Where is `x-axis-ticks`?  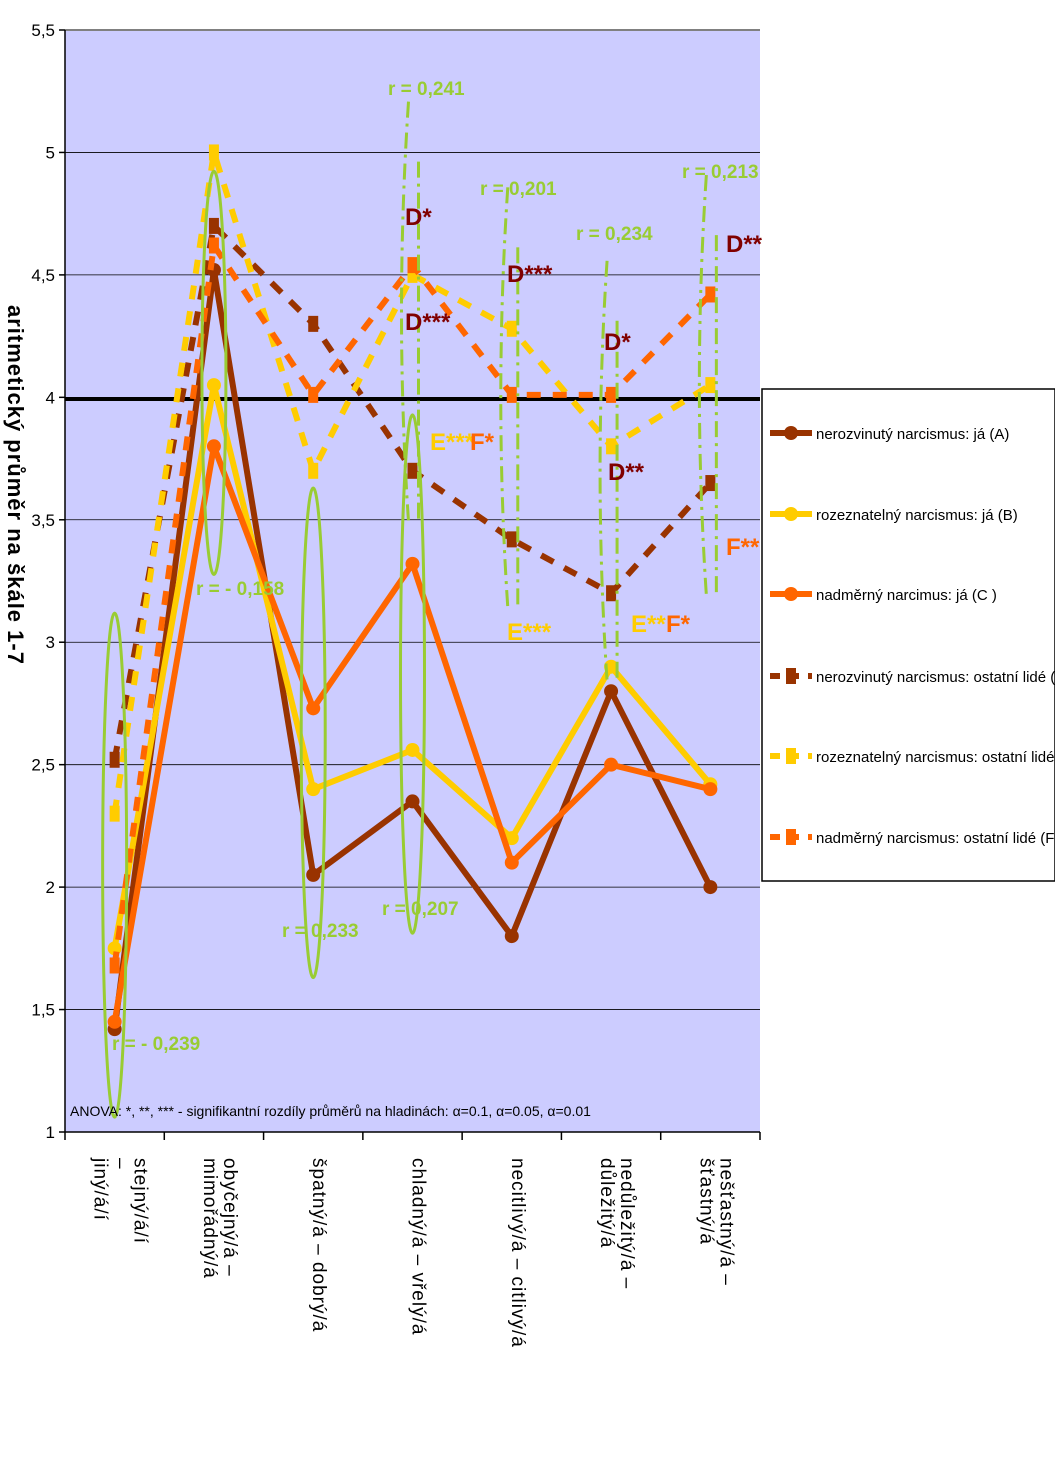
x-axis-ticks is located at coordinates (412, 1136).